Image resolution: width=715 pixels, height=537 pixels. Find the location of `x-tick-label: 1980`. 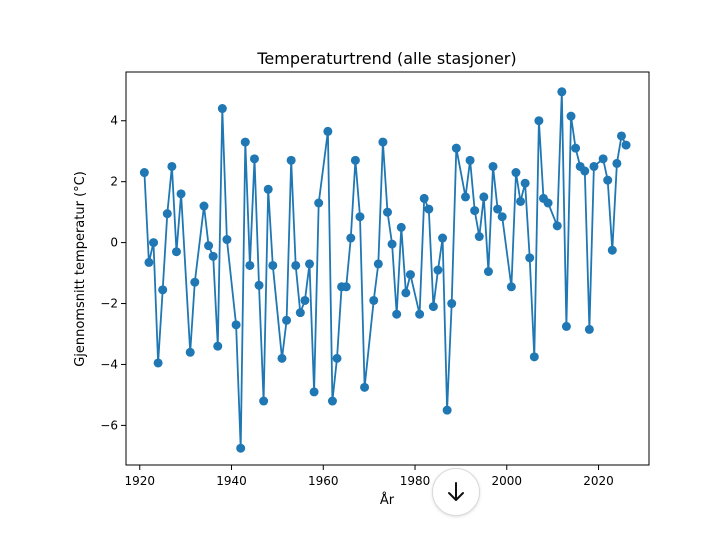

x-tick-label: 1980 is located at coordinates (415, 481).